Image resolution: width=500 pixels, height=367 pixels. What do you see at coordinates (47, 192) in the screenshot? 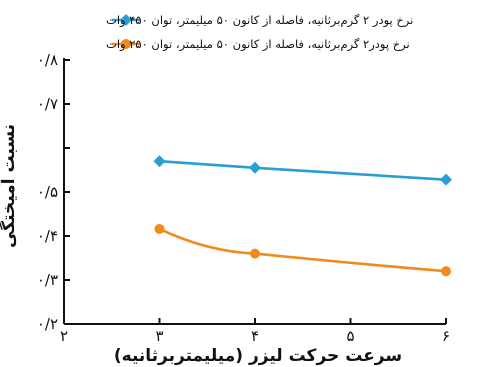
I see `y-tick-label: ۰/۵` at bounding box center [47, 192].